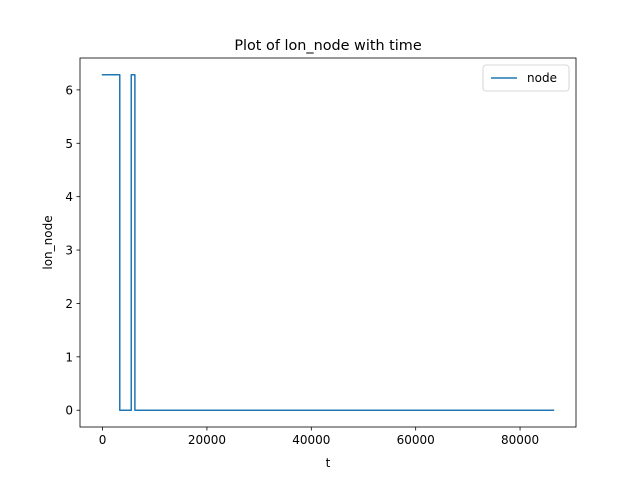  What do you see at coordinates (69, 90) in the screenshot?
I see `y-tick-label: 6` at bounding box center [69, 90].